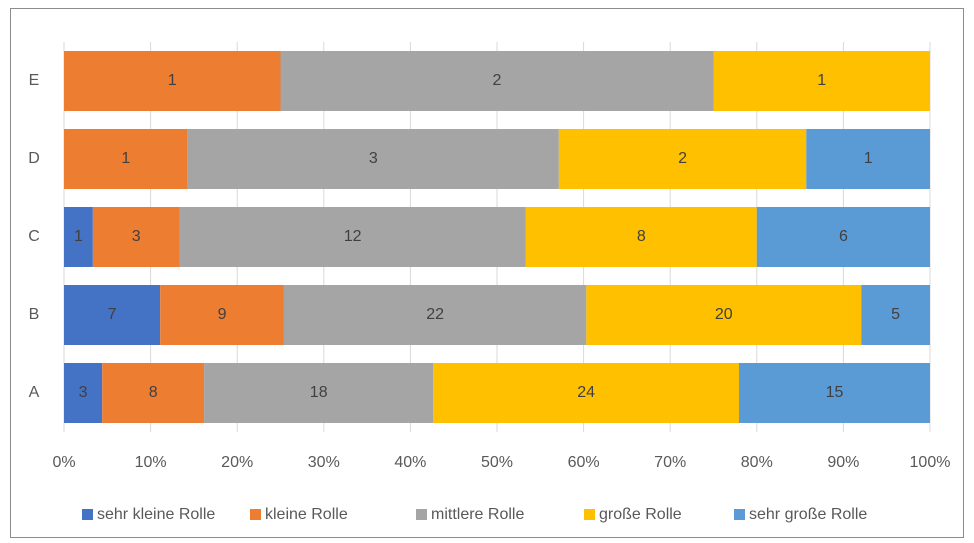  I want to click on data-label: 22, so click(435, 314).